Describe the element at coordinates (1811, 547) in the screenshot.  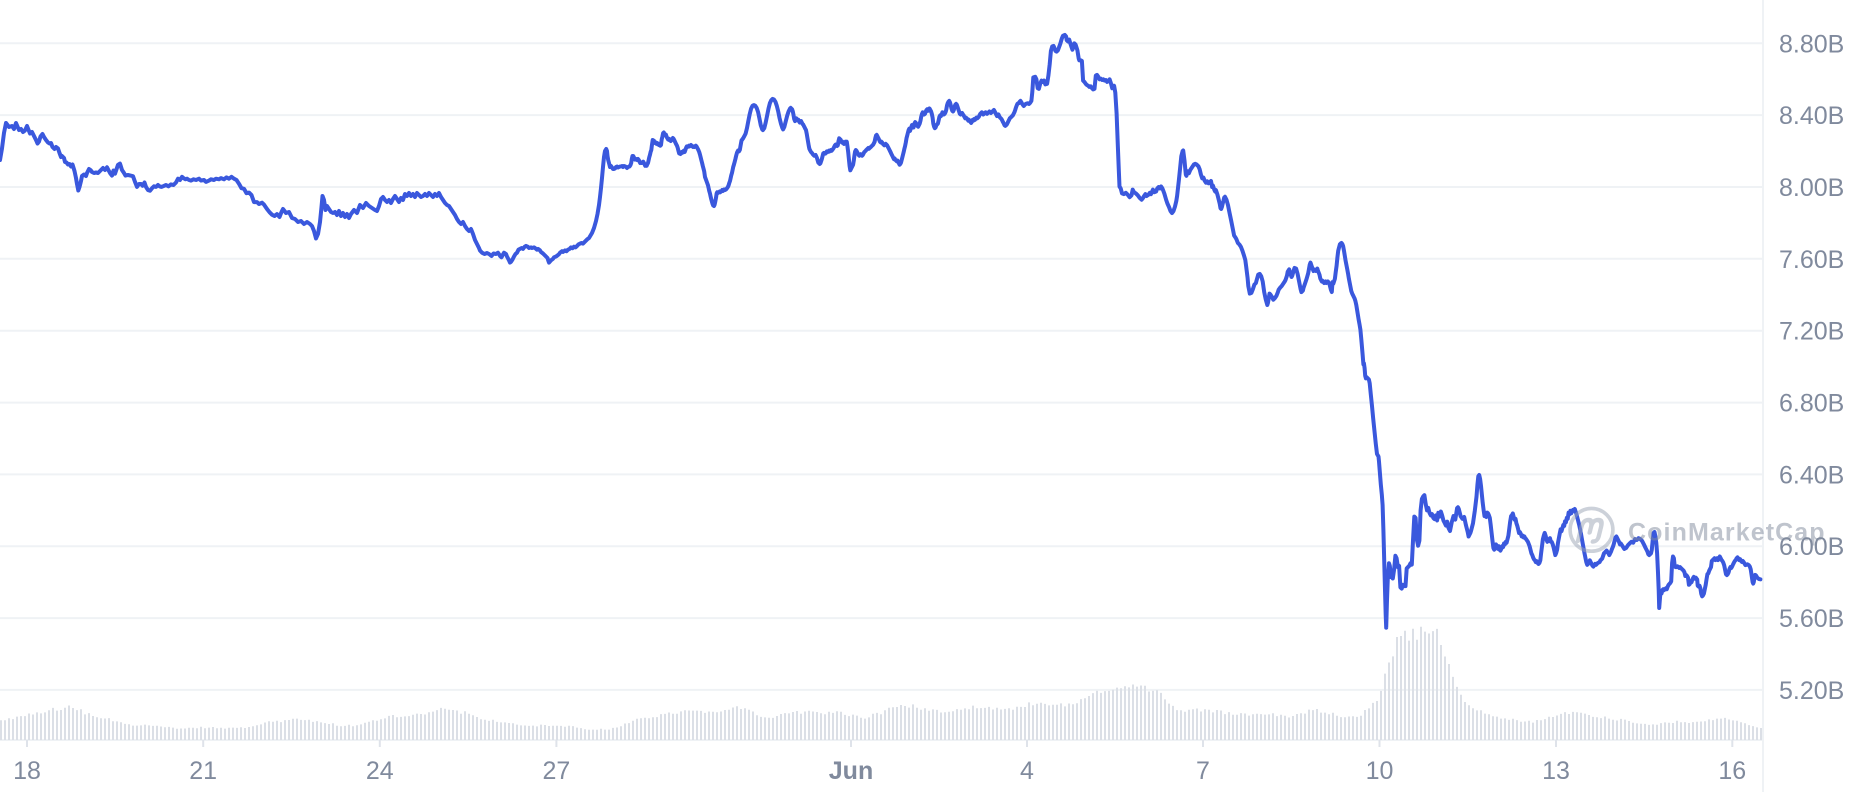
I see `svg-text: 6.00B` at that location.